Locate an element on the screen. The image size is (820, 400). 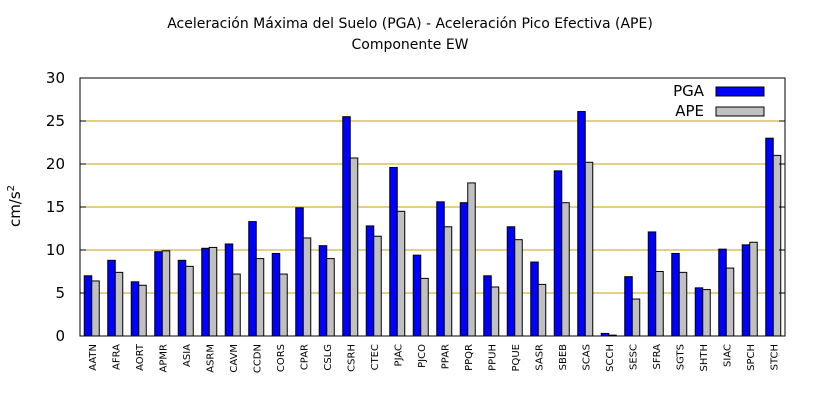
y-tick-label: 5 is located at coordinates (60, 293).